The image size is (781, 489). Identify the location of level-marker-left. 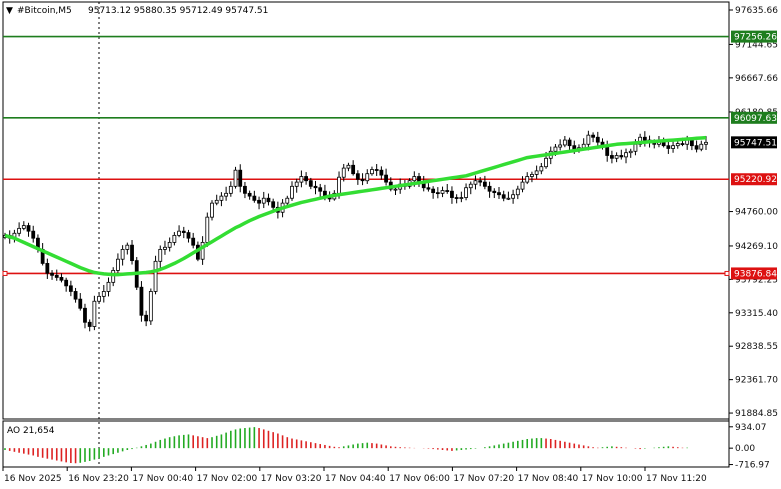
(5, 273).